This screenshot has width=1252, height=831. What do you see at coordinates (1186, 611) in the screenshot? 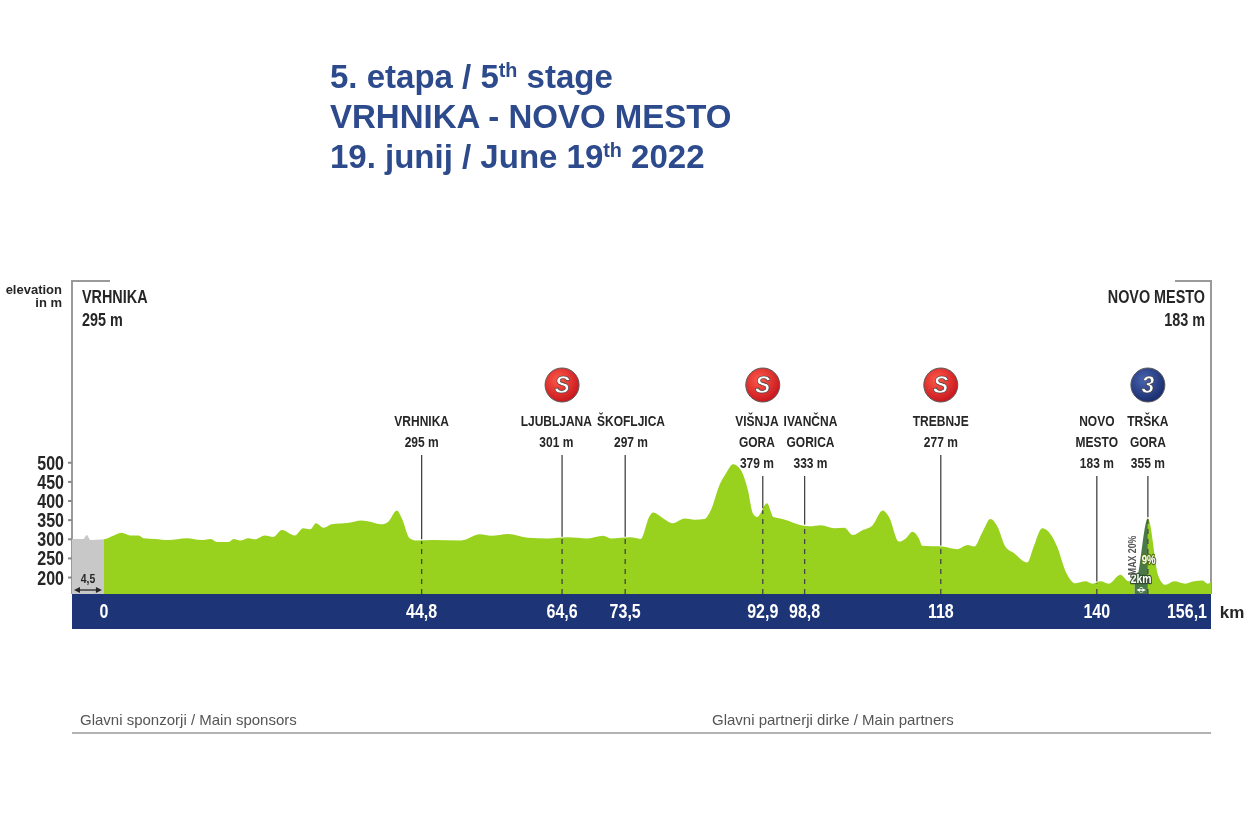
I see `x-tick-label: 156,1` at bounding box center [1186, 611].